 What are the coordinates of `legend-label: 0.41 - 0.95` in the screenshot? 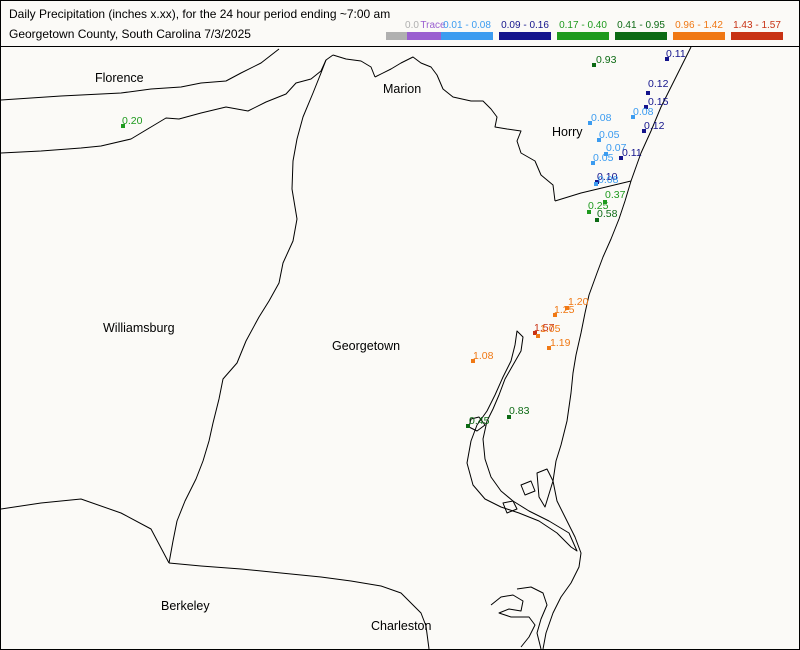 It's located at (641, 25).